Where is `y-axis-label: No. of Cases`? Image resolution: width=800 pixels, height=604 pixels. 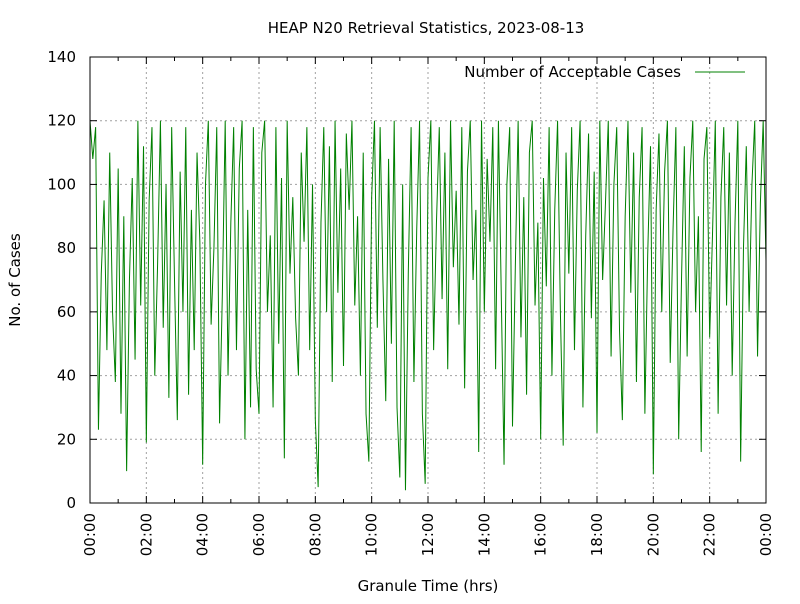 y-axis-label: No. of Cases is located at coordinates (15, 280).